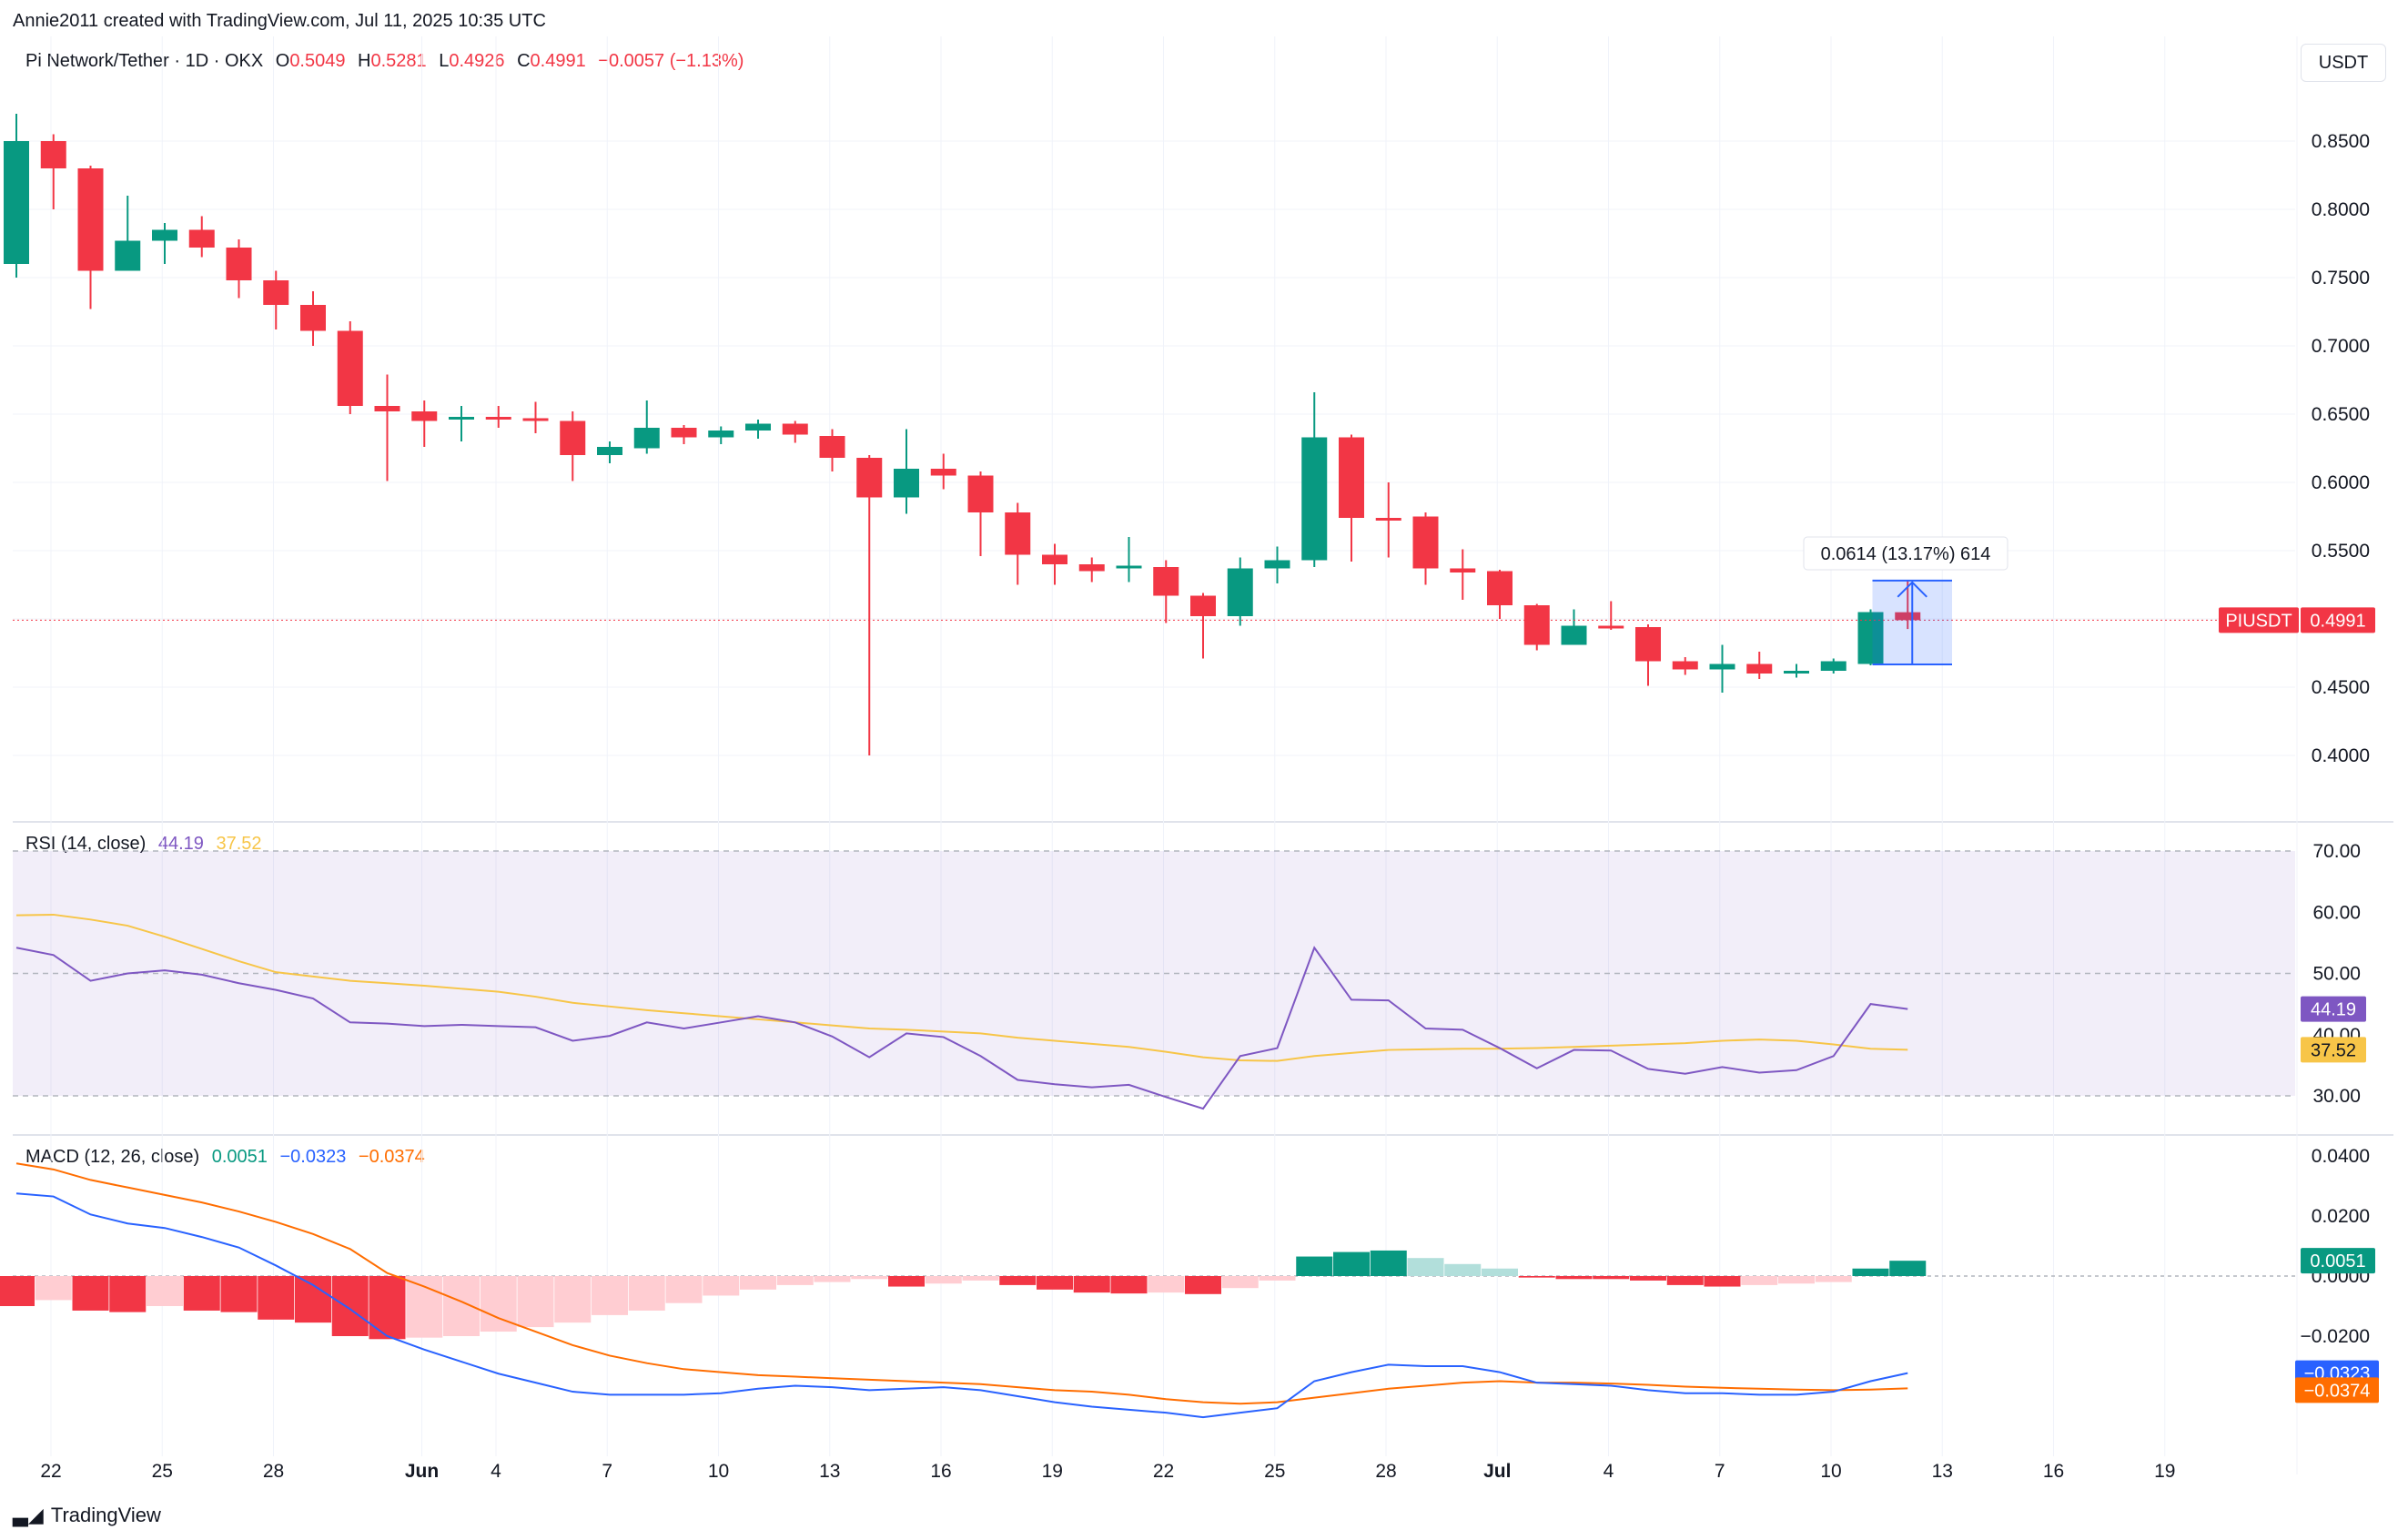 Image resolution: width=2408 pixels, height=1540 pixels. I want to click on signal-tag: −0.0374, so click(2337, 1391).